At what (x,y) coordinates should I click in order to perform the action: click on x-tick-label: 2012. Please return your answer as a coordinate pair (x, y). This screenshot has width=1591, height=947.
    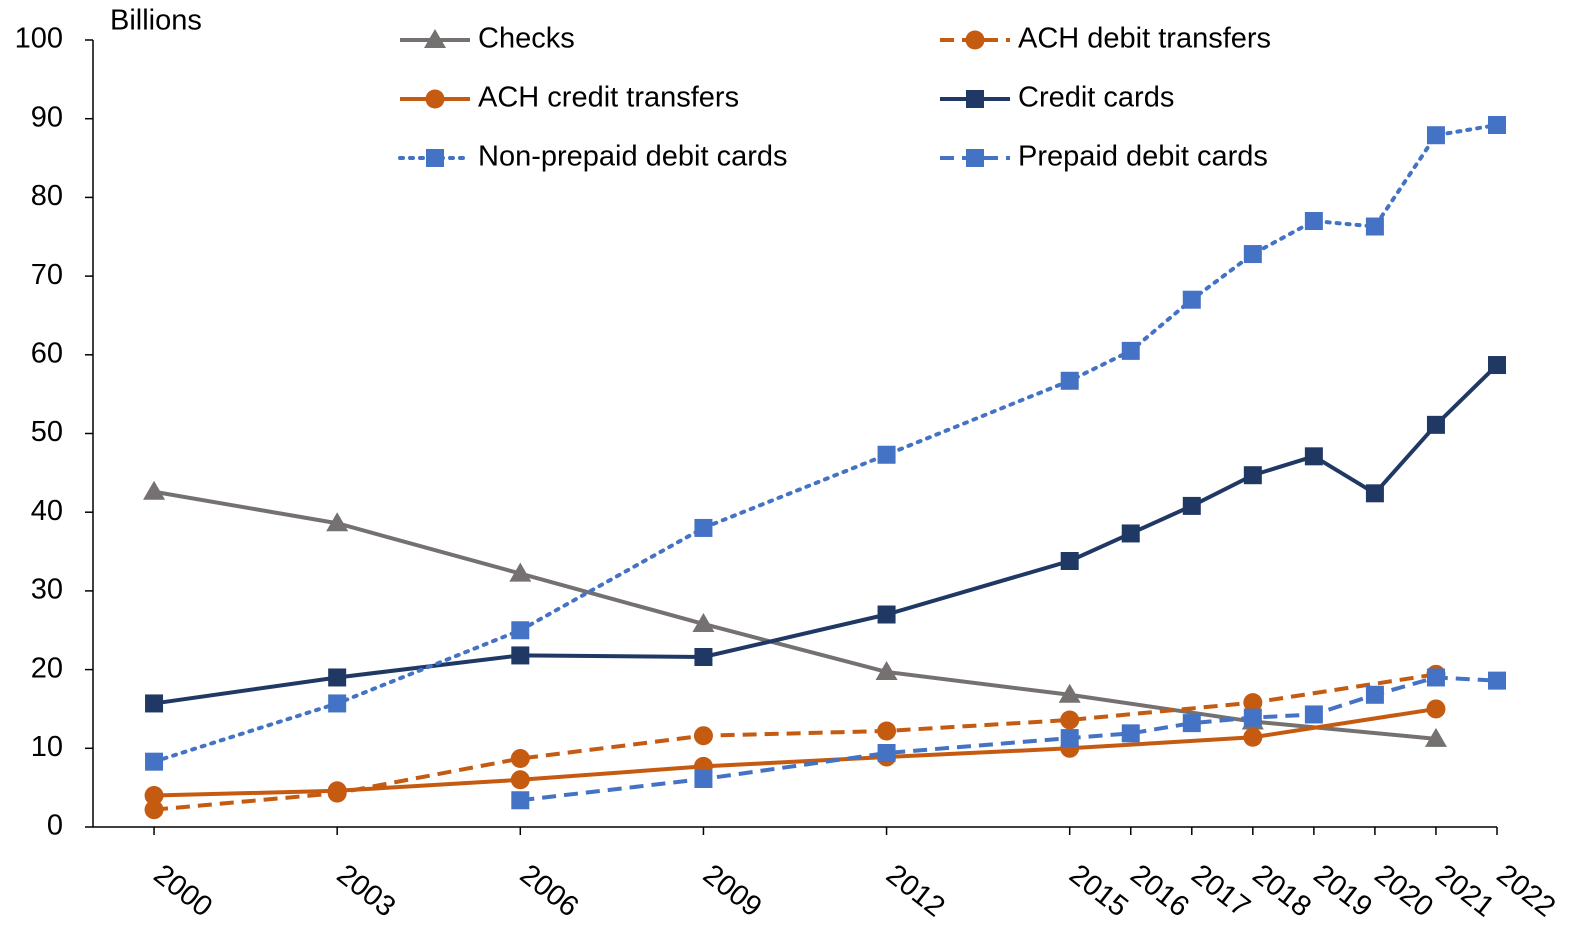
    Looking at the image, I should click on (915, 890).